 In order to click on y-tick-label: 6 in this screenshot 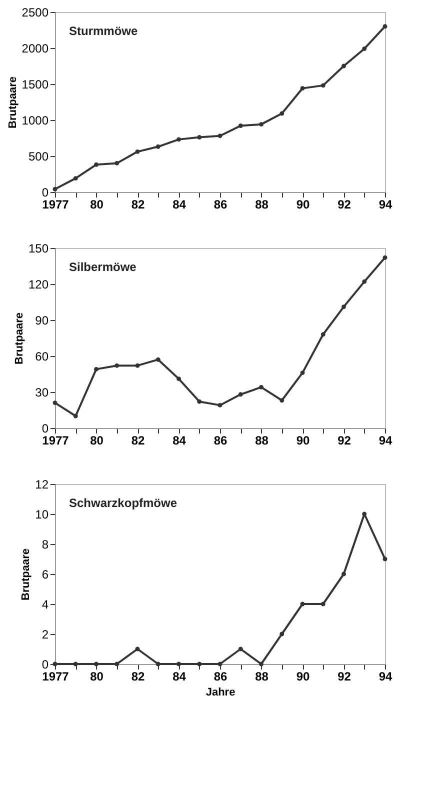, I will do `click(45, 575)`.